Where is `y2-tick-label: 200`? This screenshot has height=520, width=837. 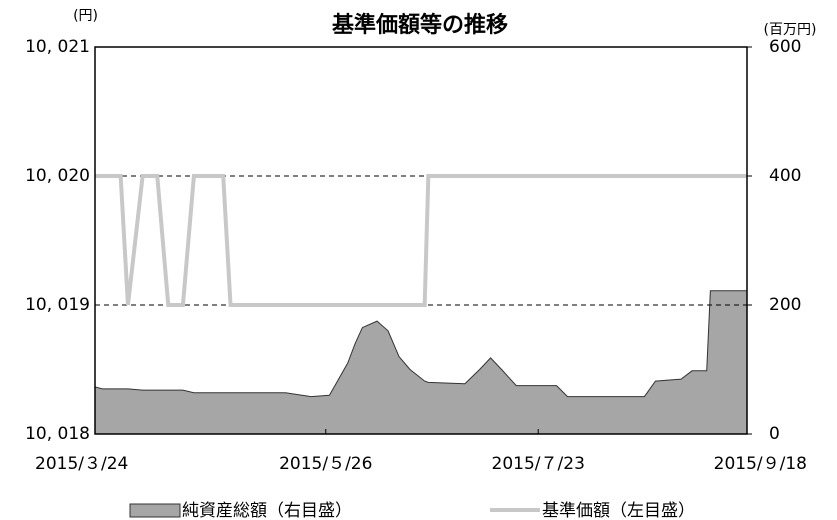
y2-tick-label: 200 is located at coordinates (785, 305).